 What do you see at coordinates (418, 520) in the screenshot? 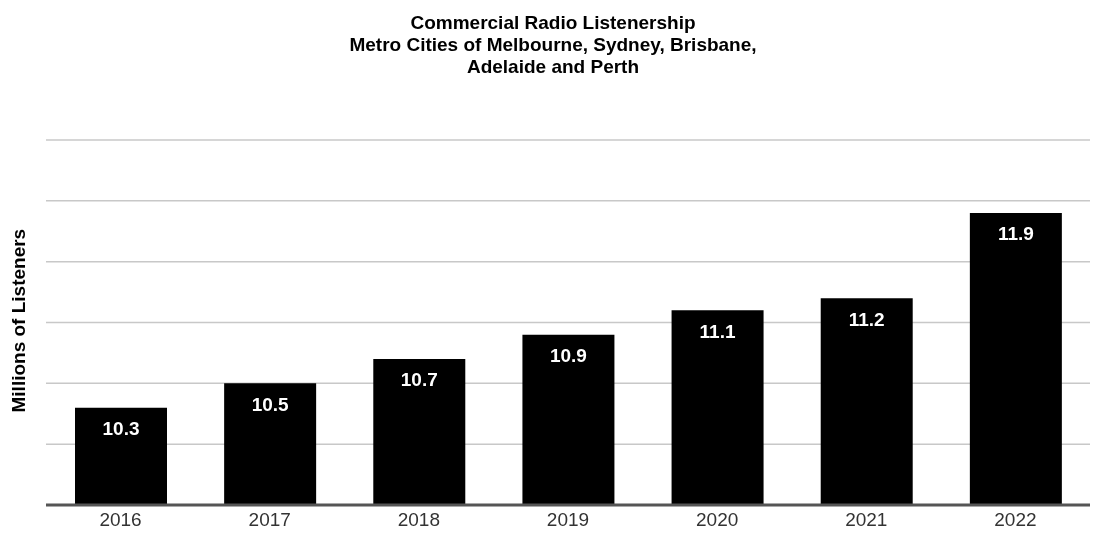
I see `x-tick-label: 2018` at bounding box center [418, 520].